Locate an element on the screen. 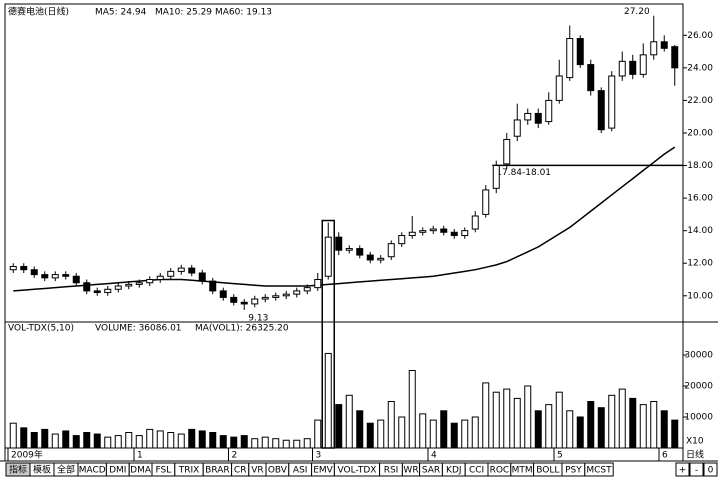 Image resolution: width=718 pixels, height=479 pixels. tab-label: BRAR is located at coordinates (217, 471).